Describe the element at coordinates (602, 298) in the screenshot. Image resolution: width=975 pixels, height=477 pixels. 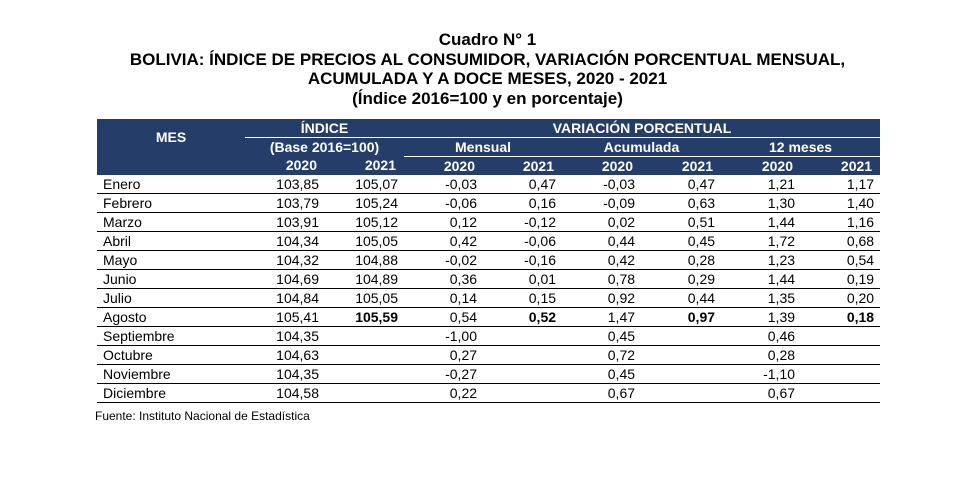
I see `value-cell: 0,92` at that location.